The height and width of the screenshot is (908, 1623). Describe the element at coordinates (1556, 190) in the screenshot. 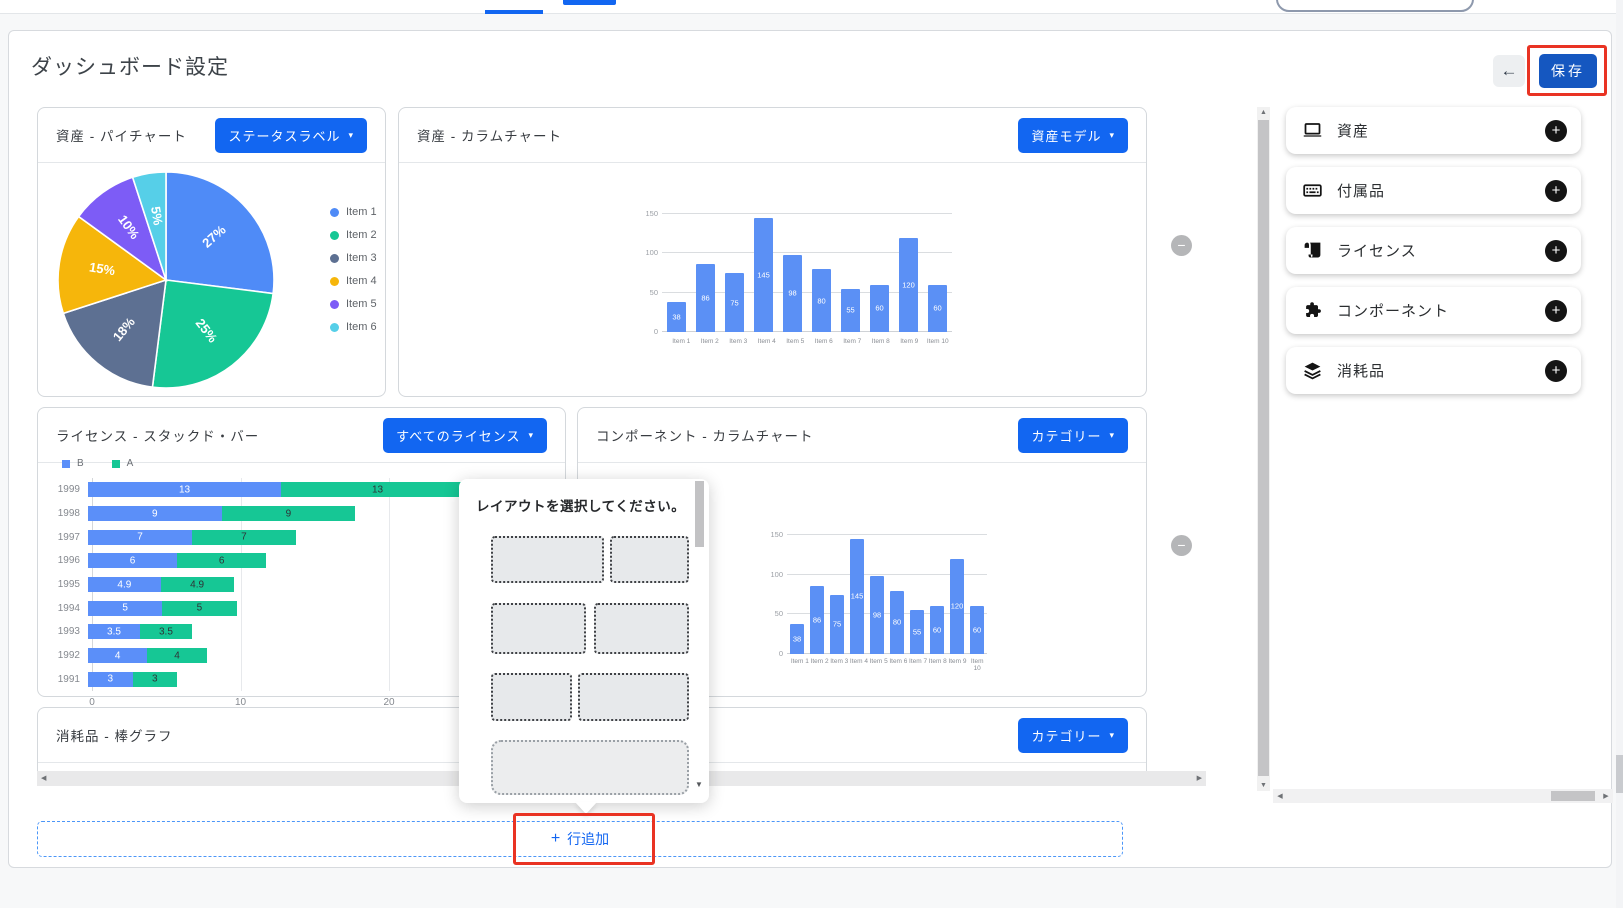

I see `add-accessories-widget-button: +` at that location.